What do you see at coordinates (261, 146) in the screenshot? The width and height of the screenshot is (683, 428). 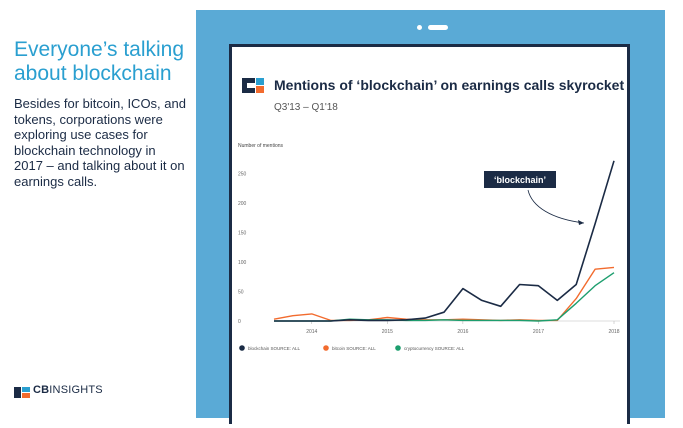 I see `y-axis-label: Number of mentions` at bounding box center [261, 146].